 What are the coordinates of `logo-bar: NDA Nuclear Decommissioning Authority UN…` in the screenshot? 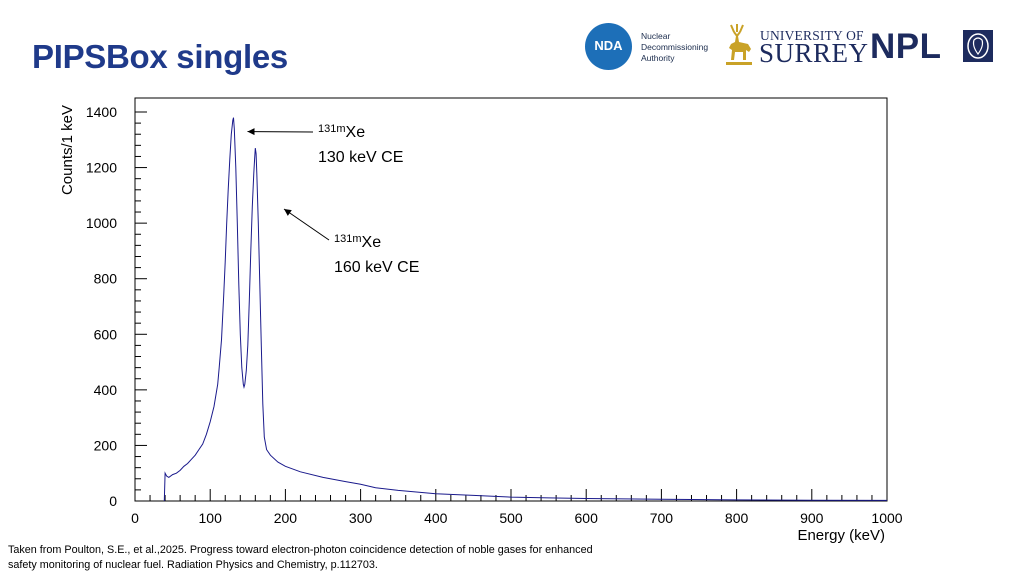 It's located at (790, 47).